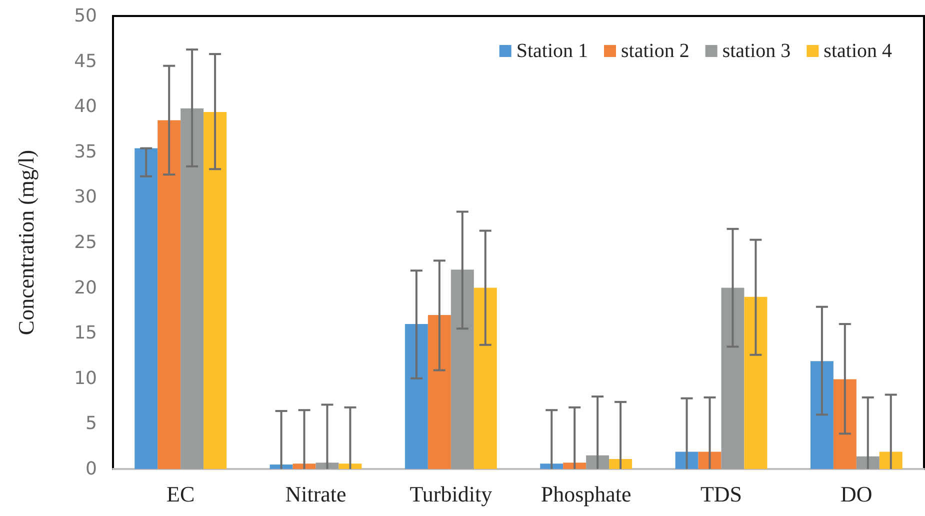 This screenshot has height=516, width=925. Describe the element at coordinates (655, 51) in the screenshot. I see `legend-label: station 2` at that location.